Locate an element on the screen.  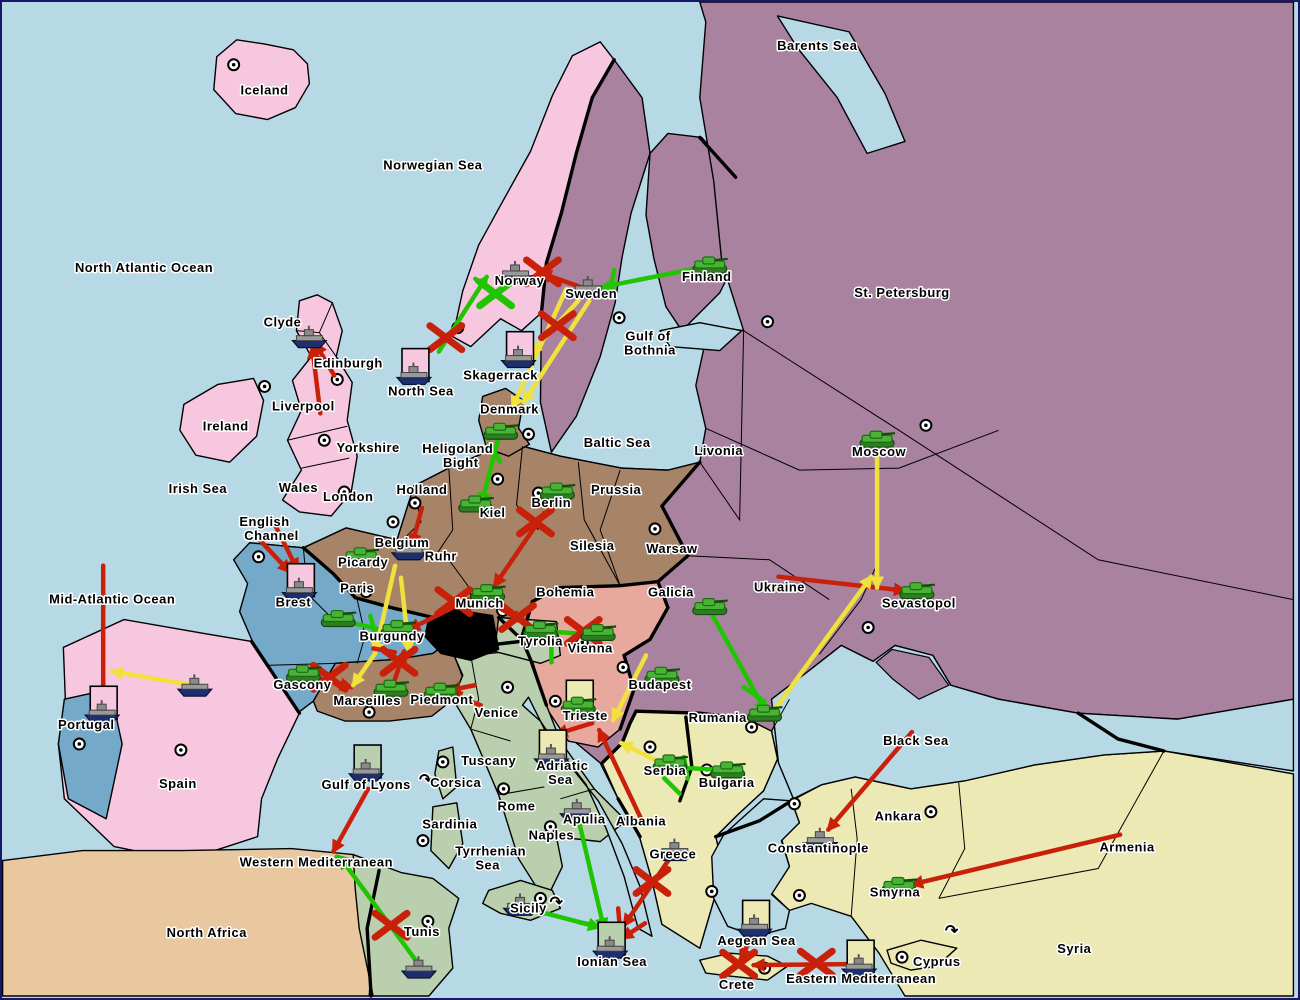
fleet-unit-spain-north-coast- is located at coordinates (195, 685).